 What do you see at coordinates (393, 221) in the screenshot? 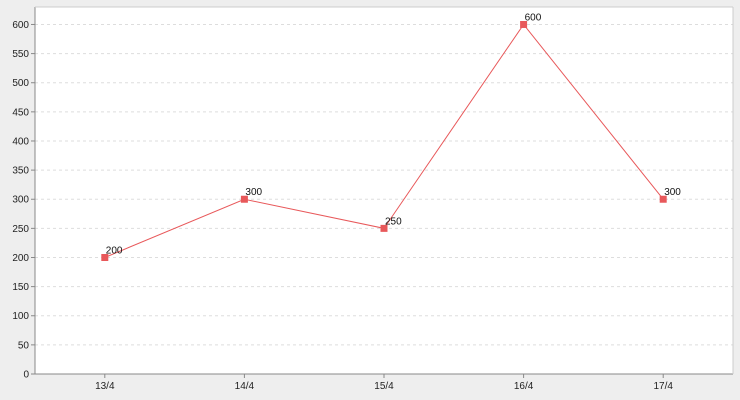
I see `data-label: 250` at bounding box center [393, 221].